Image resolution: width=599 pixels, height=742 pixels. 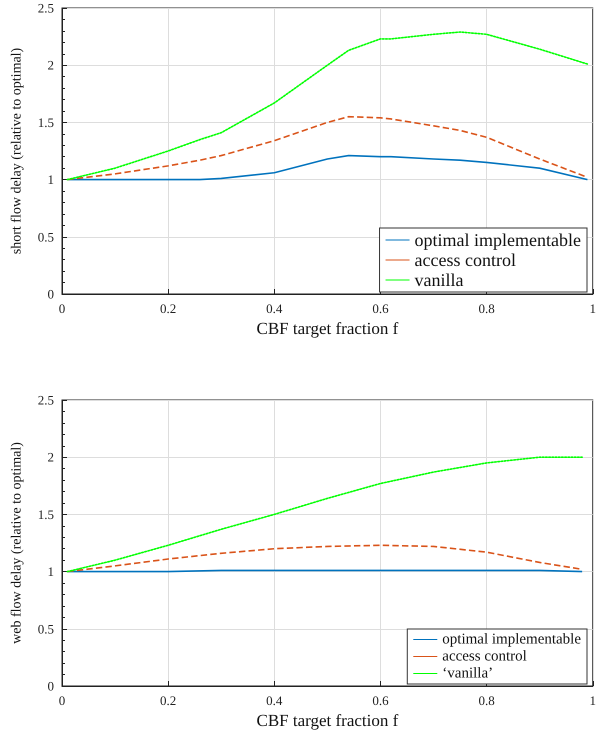 I want to click on legend-label: vanilla, so click(x=439, y=280).